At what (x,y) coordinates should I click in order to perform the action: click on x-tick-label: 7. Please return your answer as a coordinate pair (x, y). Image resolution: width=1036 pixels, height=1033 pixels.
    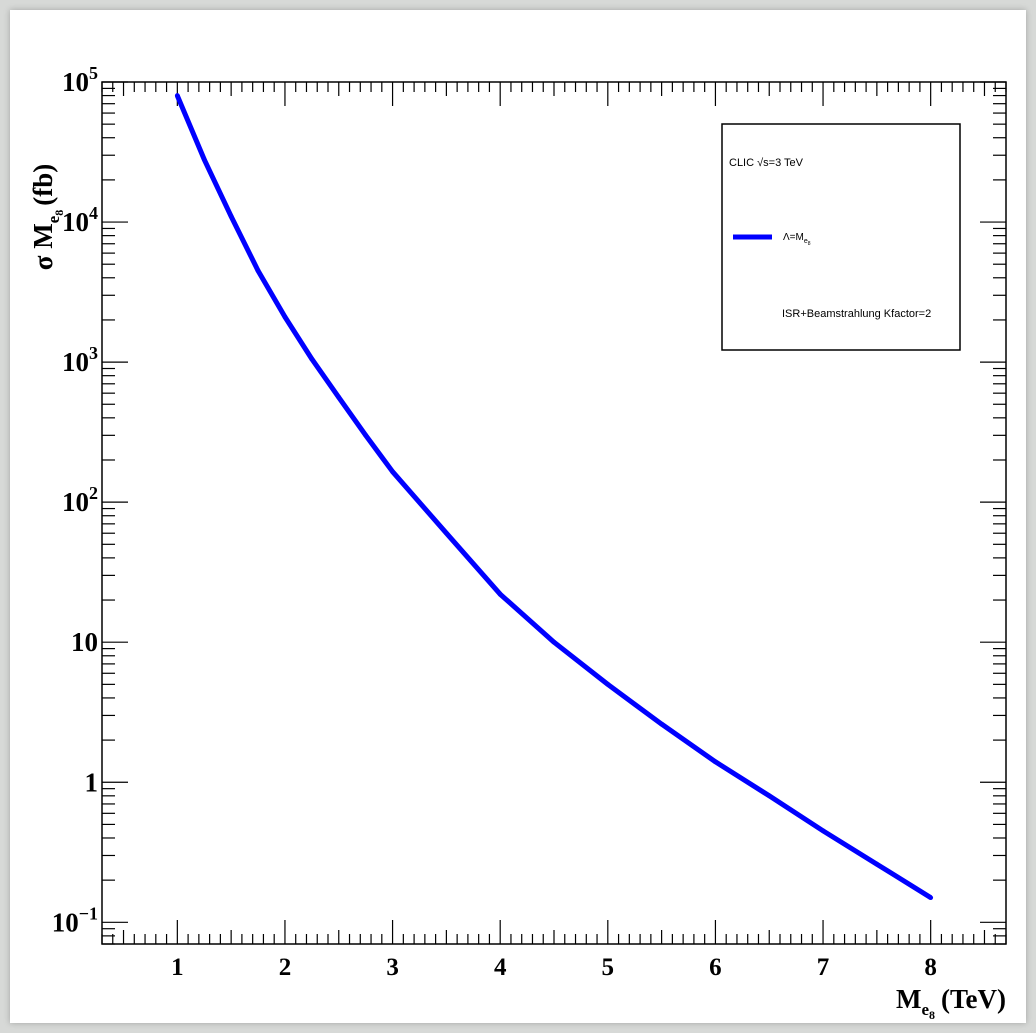
    Looking at the image, I should click on (823, 967).